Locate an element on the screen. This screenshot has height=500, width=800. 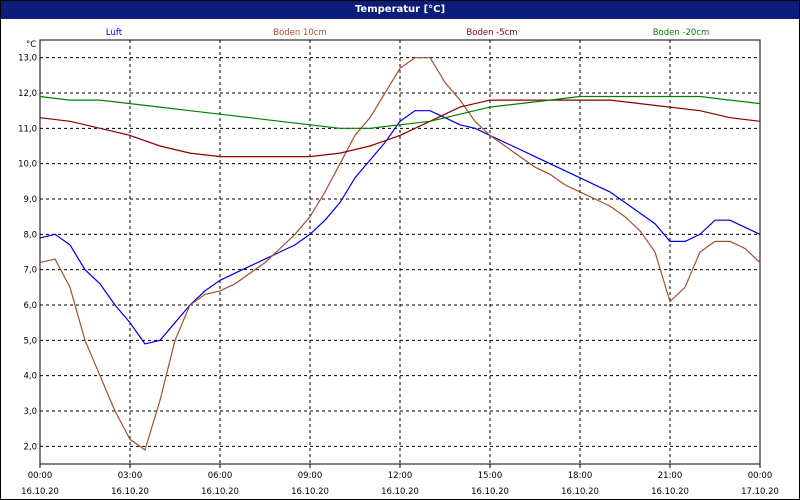
y-tick-label: 9,0 is located at coordinates (30, 200).